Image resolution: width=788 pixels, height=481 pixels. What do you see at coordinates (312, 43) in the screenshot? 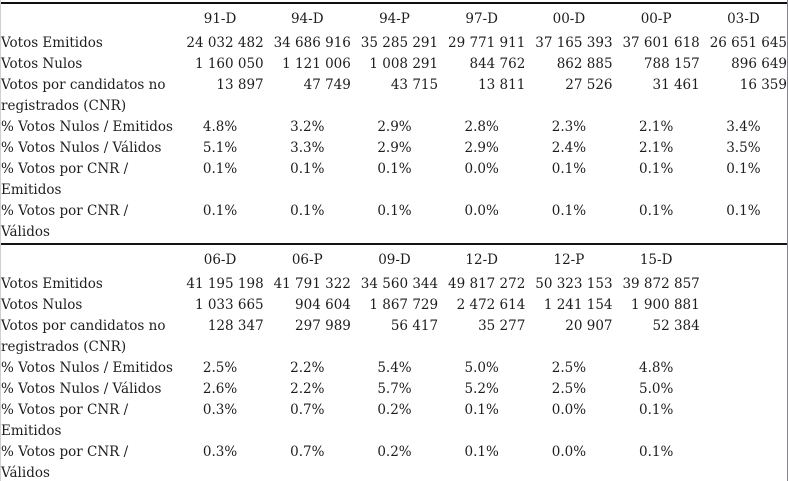
I see `value-cell: 34 686 916` at bounding box center [312, 43].